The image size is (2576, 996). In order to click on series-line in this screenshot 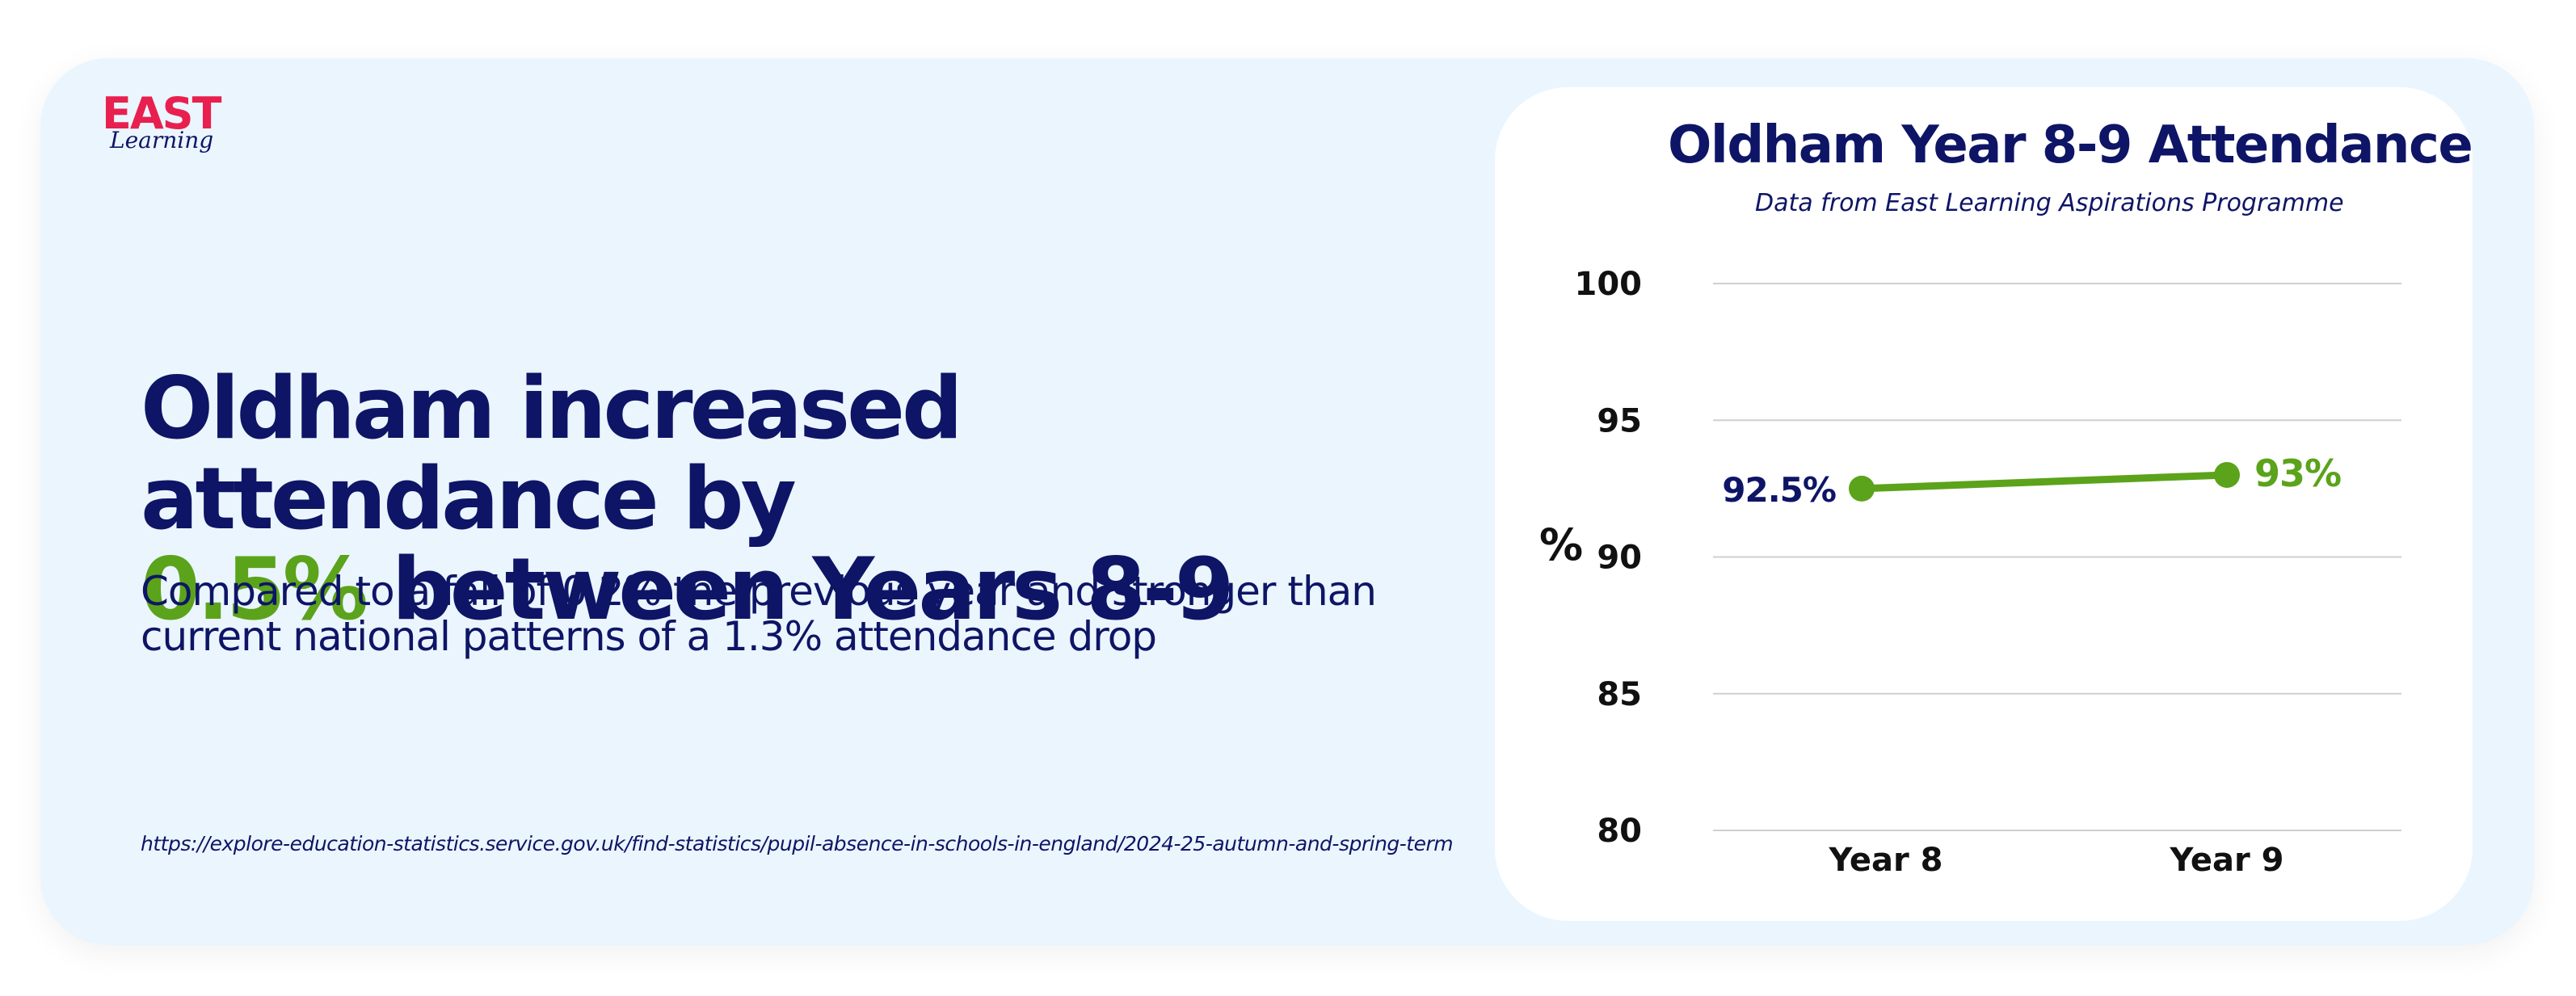, I will do `click(2044, 482)`.